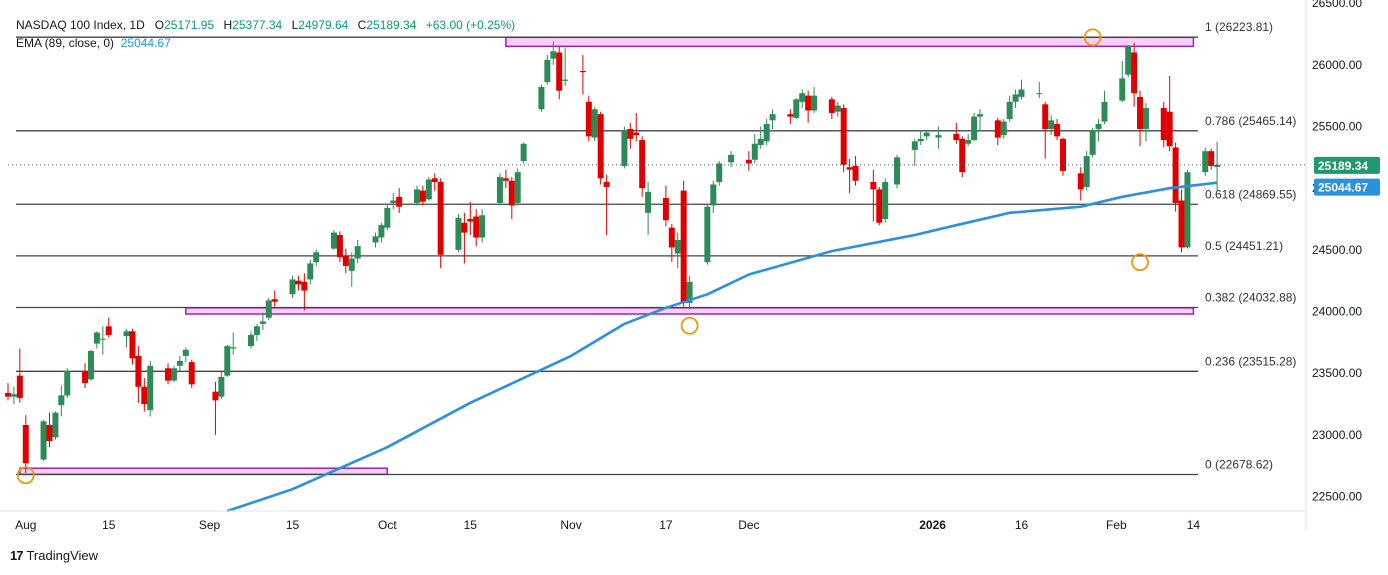 The height and width of the screenshot is (575, 1388). Describe the element at coordinates (932, 525) in the screenshot. I see `x-tick-label: 2026` at that location.